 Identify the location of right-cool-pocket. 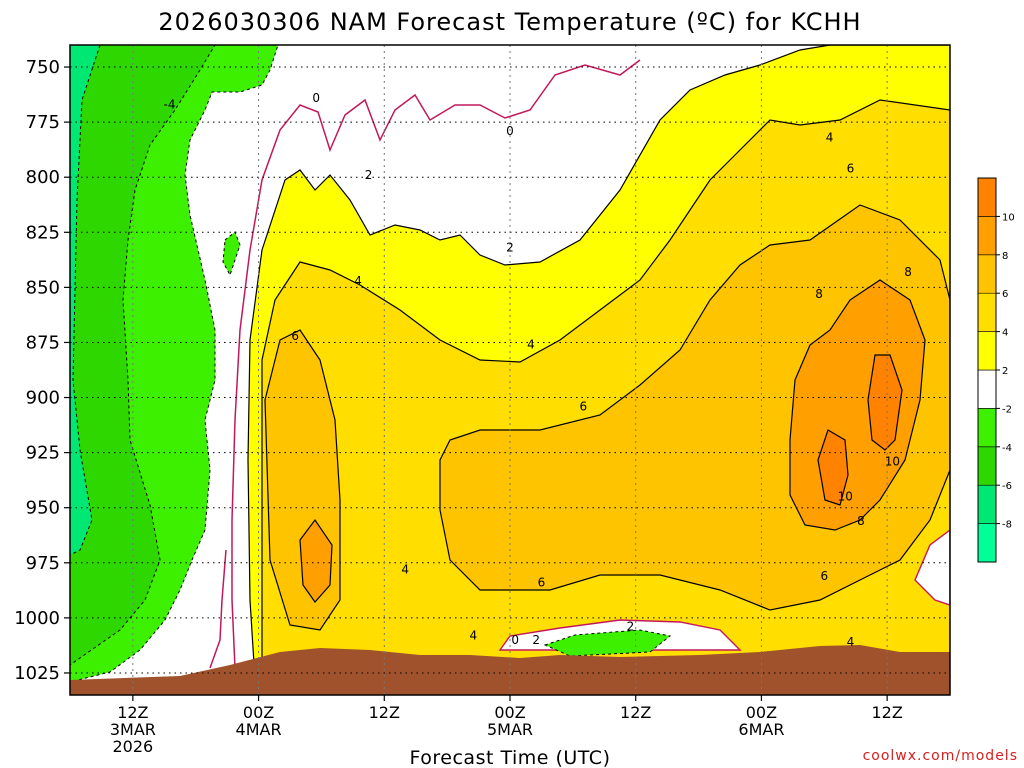
(932, 567).